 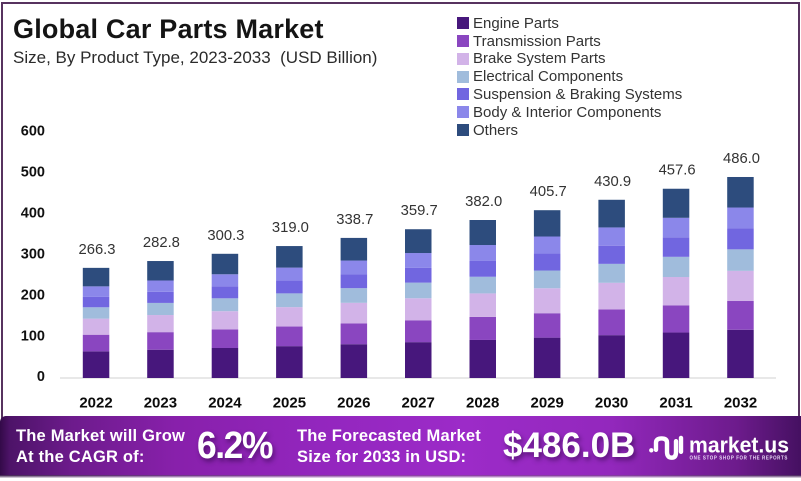 What do you see at coordinates (739, 445) in the screenshot?
I see `svg-text: market.us` at bounding box center [739, 445].